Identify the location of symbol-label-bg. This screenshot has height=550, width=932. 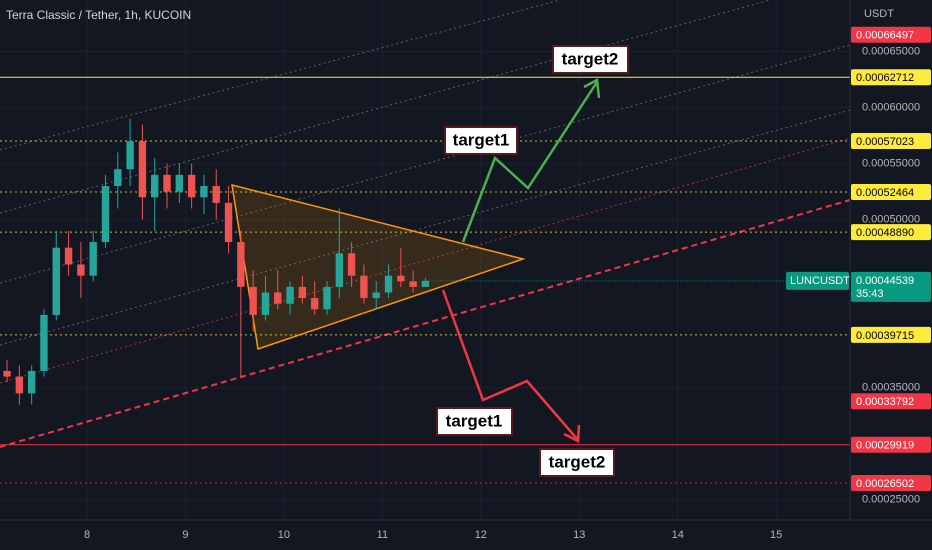
(817, 280).